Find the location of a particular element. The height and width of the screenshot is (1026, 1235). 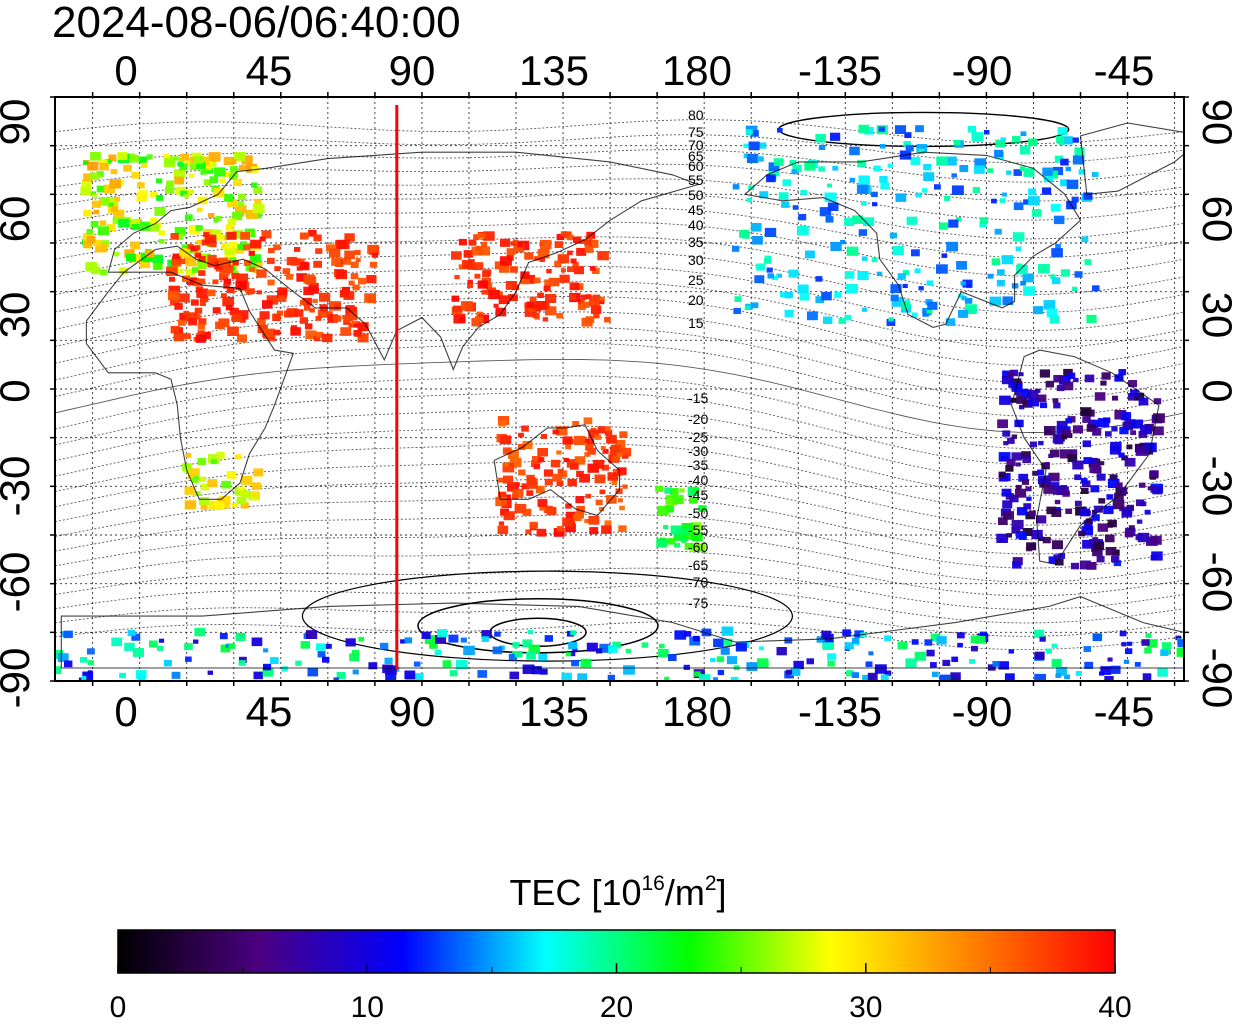

mag-lat-label-south: -20 is located at coordinates (698, 419).